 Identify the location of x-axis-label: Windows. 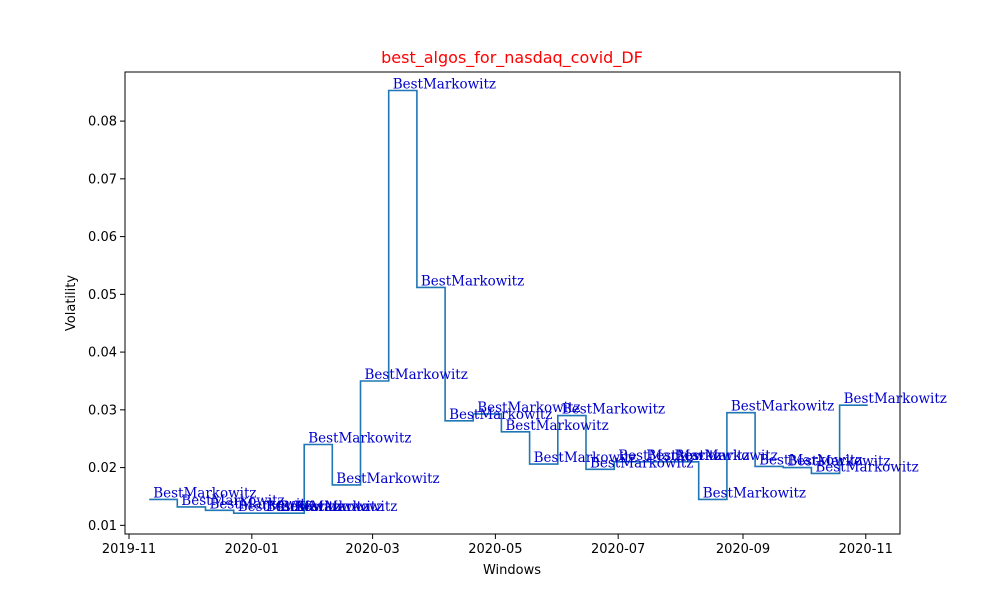
(512, 570).